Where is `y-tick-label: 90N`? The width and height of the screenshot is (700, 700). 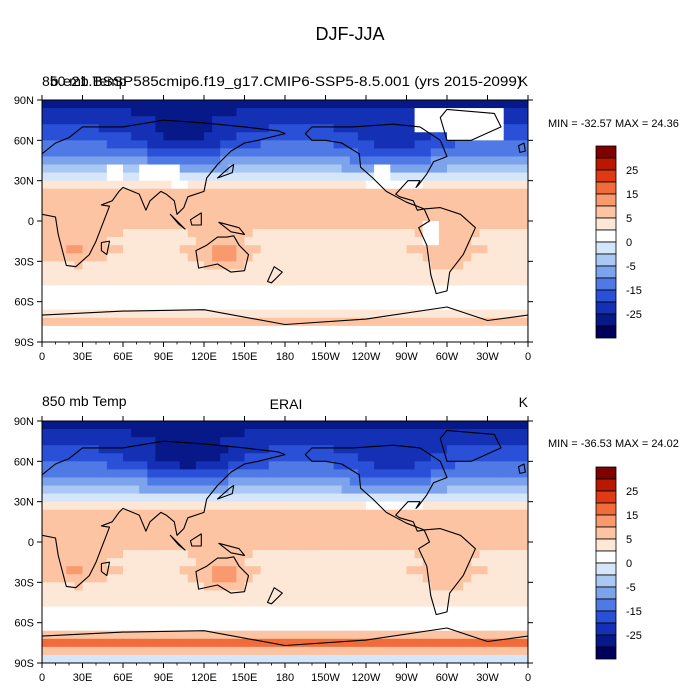 y-tick-label: 90N is located at coordinates (24, 101).